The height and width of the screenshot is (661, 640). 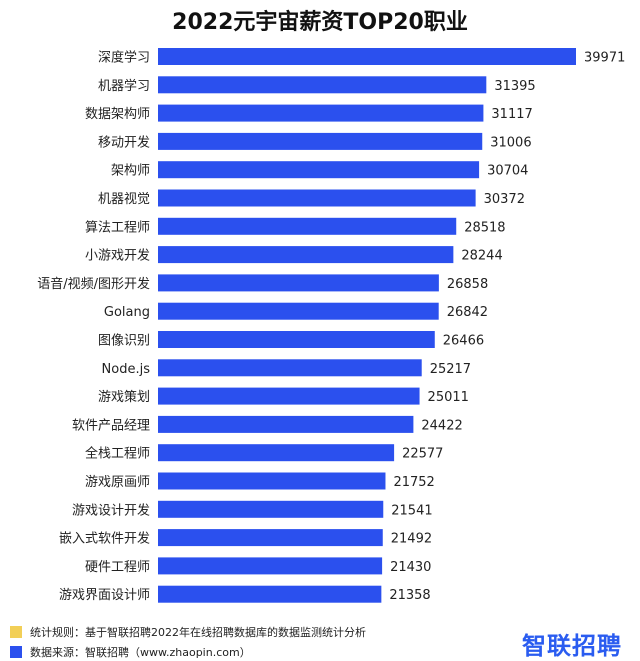 What do you see at coordinates (448, 397) in the screenshot?
I see `value-label: 25011` at bounding box center [448, 397].